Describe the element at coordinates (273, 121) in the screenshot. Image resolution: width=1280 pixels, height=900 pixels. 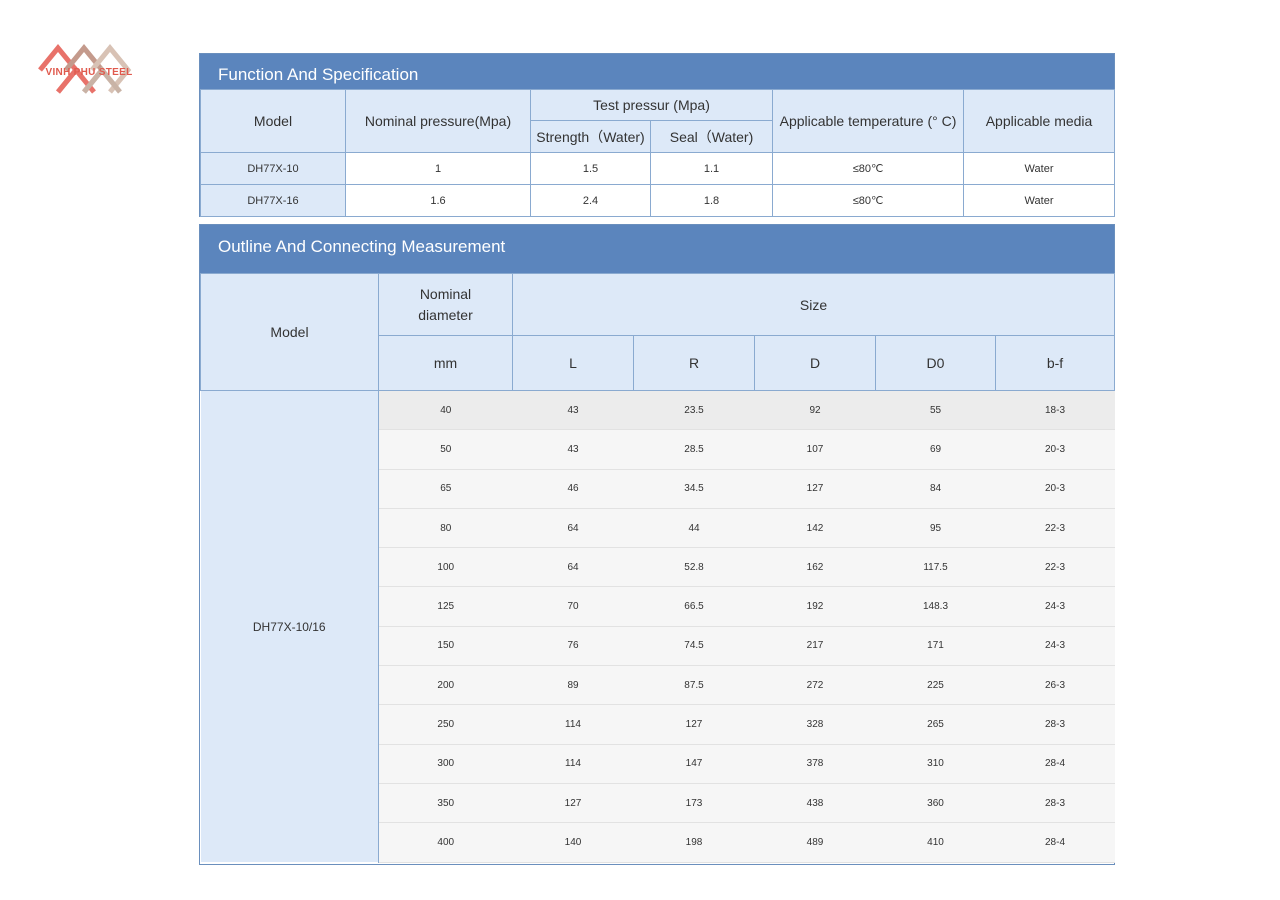
I see `spec-header-model: Model` at that location.